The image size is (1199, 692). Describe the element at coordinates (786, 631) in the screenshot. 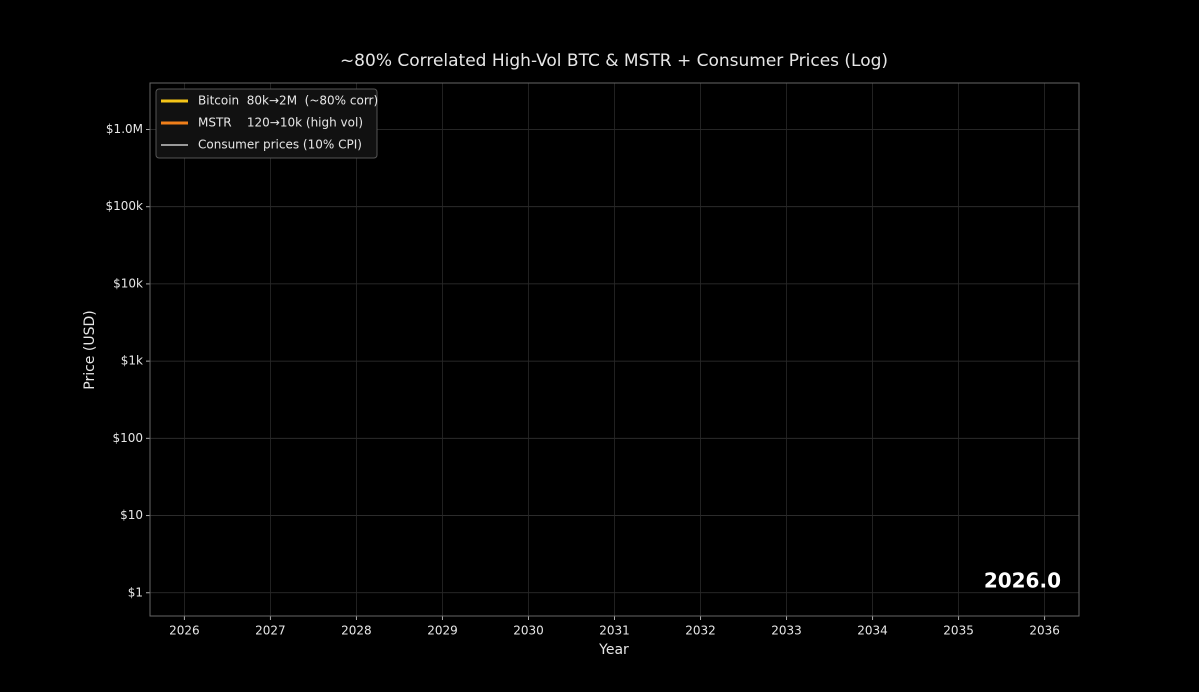

I see `x-tick-label: 2033` at that location.